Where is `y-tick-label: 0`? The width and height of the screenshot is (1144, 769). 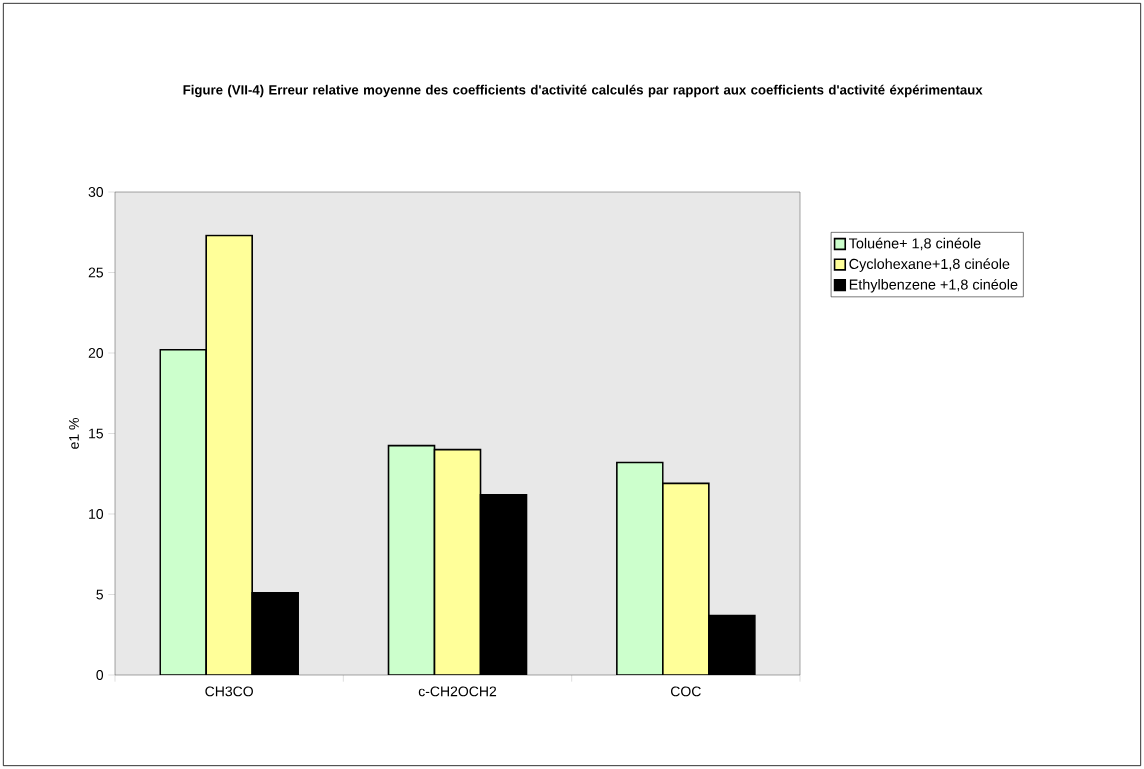 y-tick-label: 0 is located at coordinates (100, 675).